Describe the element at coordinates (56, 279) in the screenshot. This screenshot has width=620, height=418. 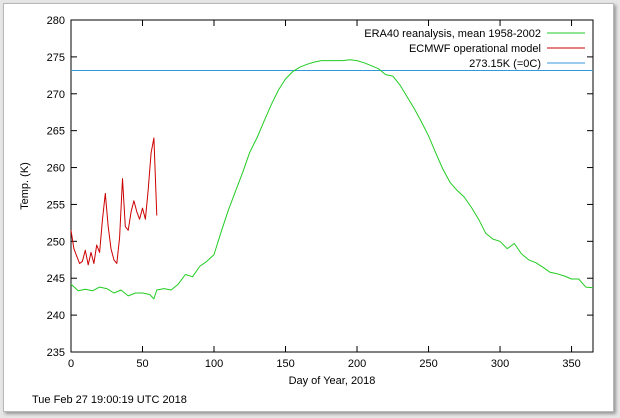
I see `y-tick-label: 245` at that location.